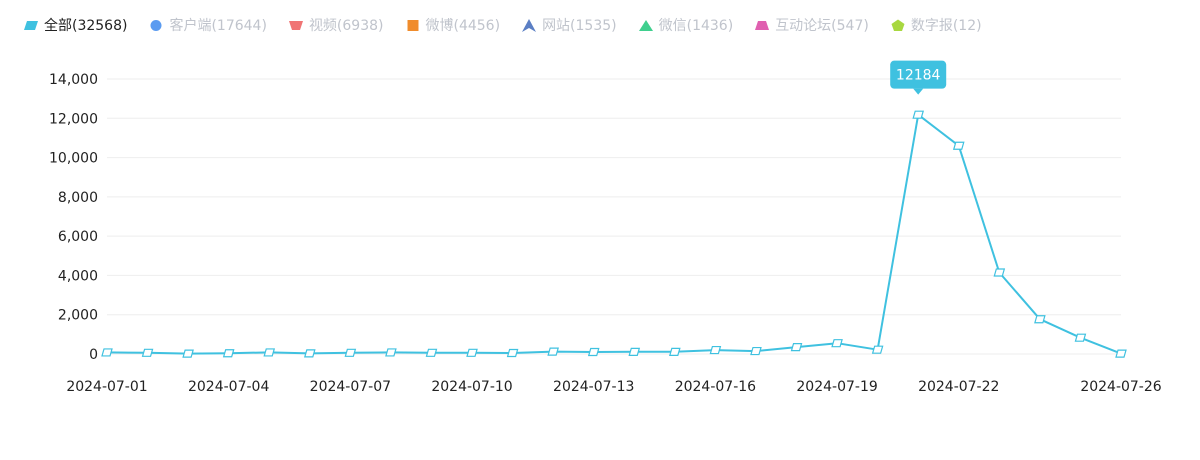 Image resolution: width=1200 pixels, height=460 pixels. What do you see at coordinates (898, 25) in the screenshot?
I see `pentagon-icon` at bounding box center [898, 25].